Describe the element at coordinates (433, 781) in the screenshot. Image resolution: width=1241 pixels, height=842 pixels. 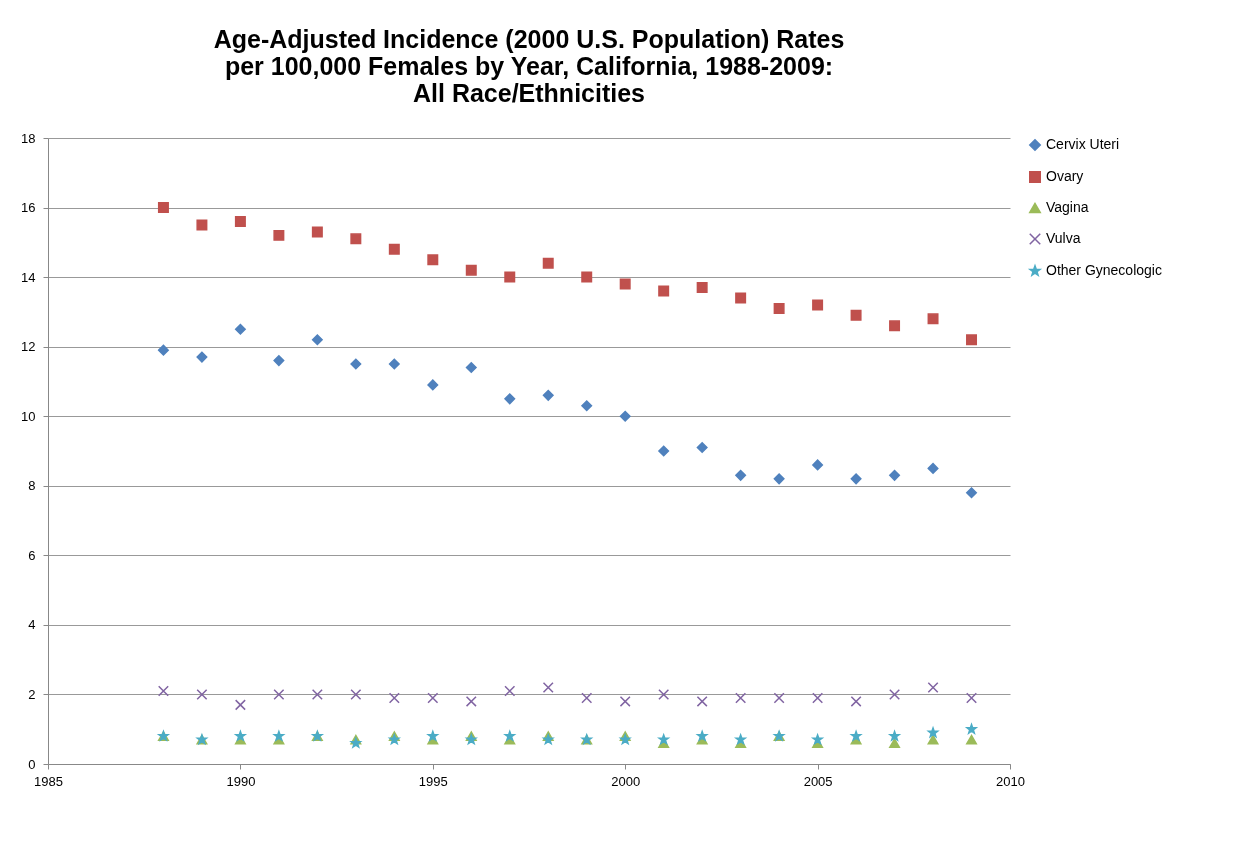
I see `x-tick-label: 1995` at that location.